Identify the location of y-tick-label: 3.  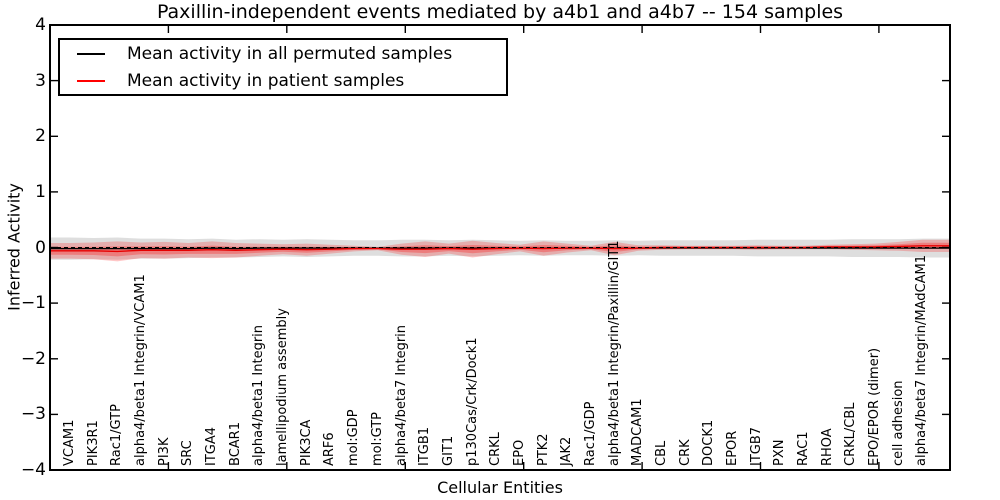
(40, 80).